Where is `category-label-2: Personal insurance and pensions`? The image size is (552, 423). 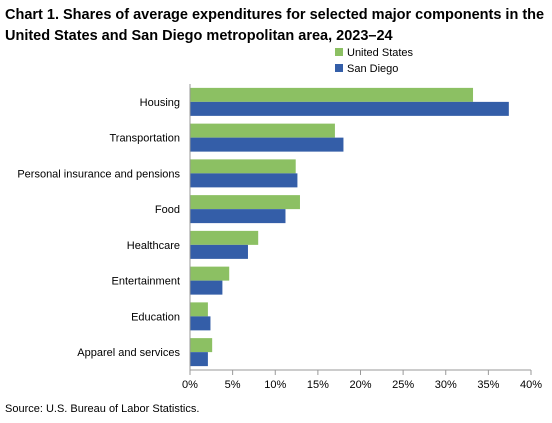 category-label-2: Personal insurance and pensions is located at coordinates (98, 174).